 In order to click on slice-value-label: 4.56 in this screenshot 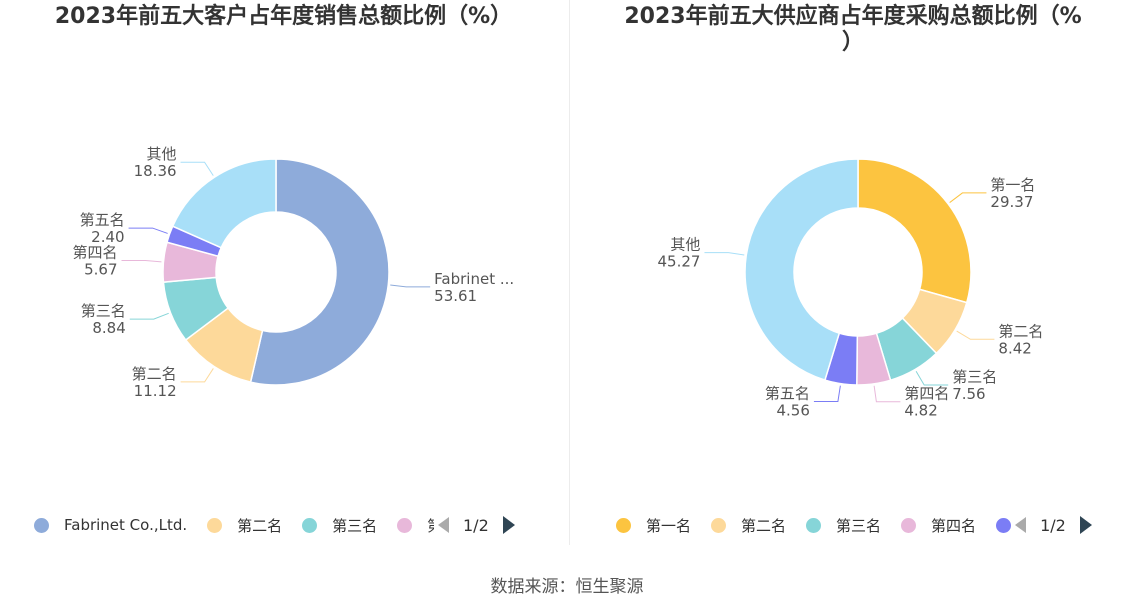, I will do `click(793, 410)`.